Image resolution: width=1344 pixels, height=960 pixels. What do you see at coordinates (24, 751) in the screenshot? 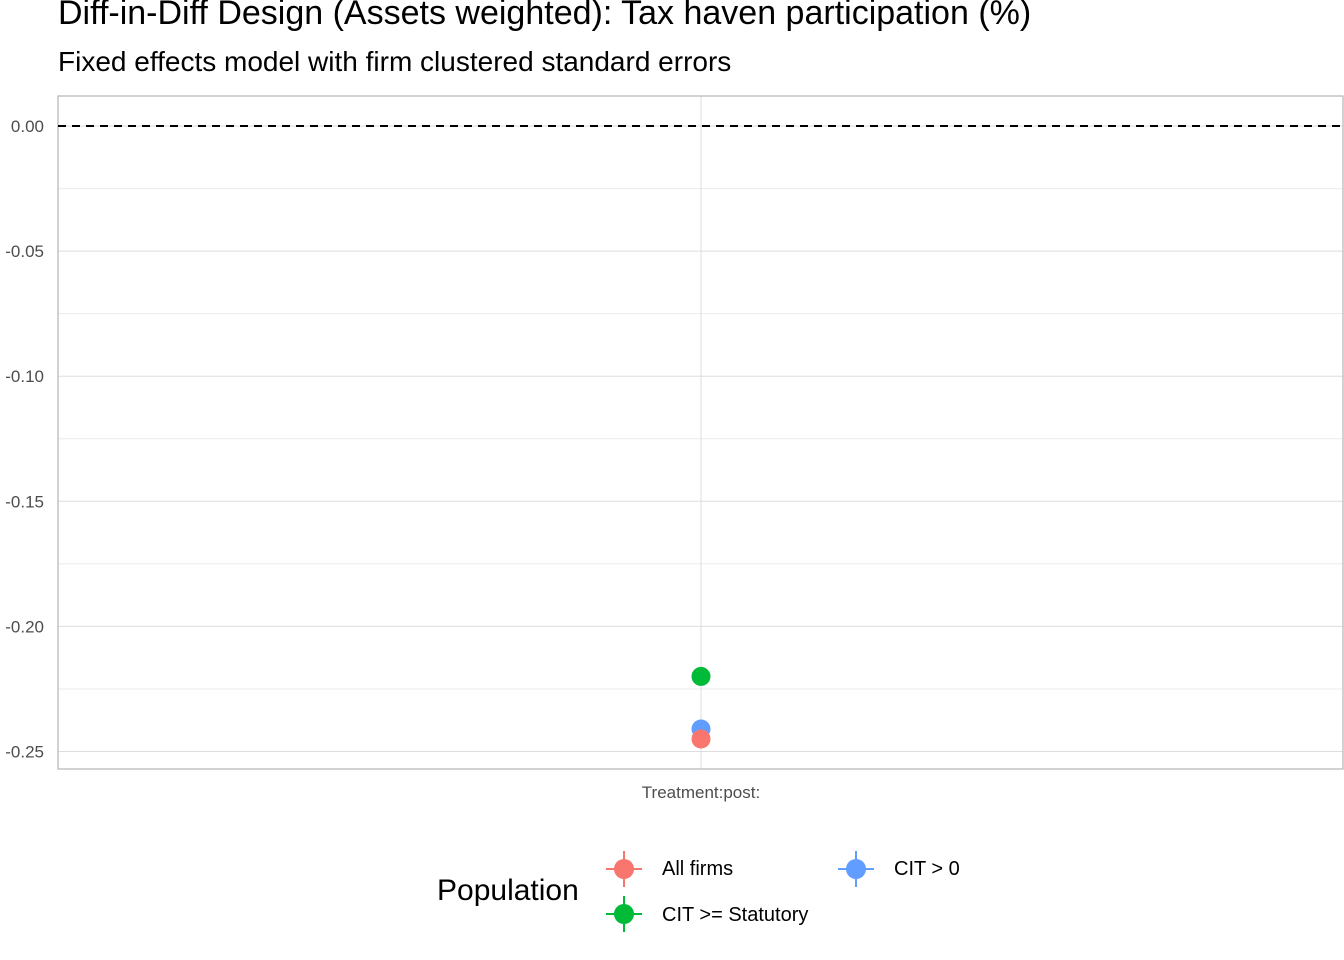
I see `y-tick-label: -0.25` at bounding box center [24, 751].